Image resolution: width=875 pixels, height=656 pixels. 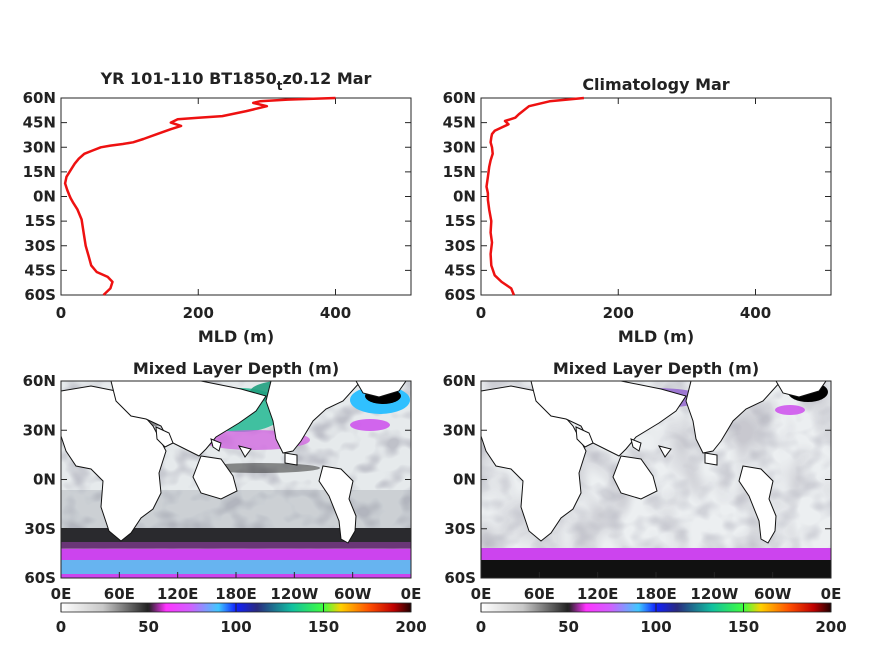 What do you see at coordinates (655, 84) in the screenshot?
I see `chart-title: Climatology Mar` at bounding box center [655, 84].